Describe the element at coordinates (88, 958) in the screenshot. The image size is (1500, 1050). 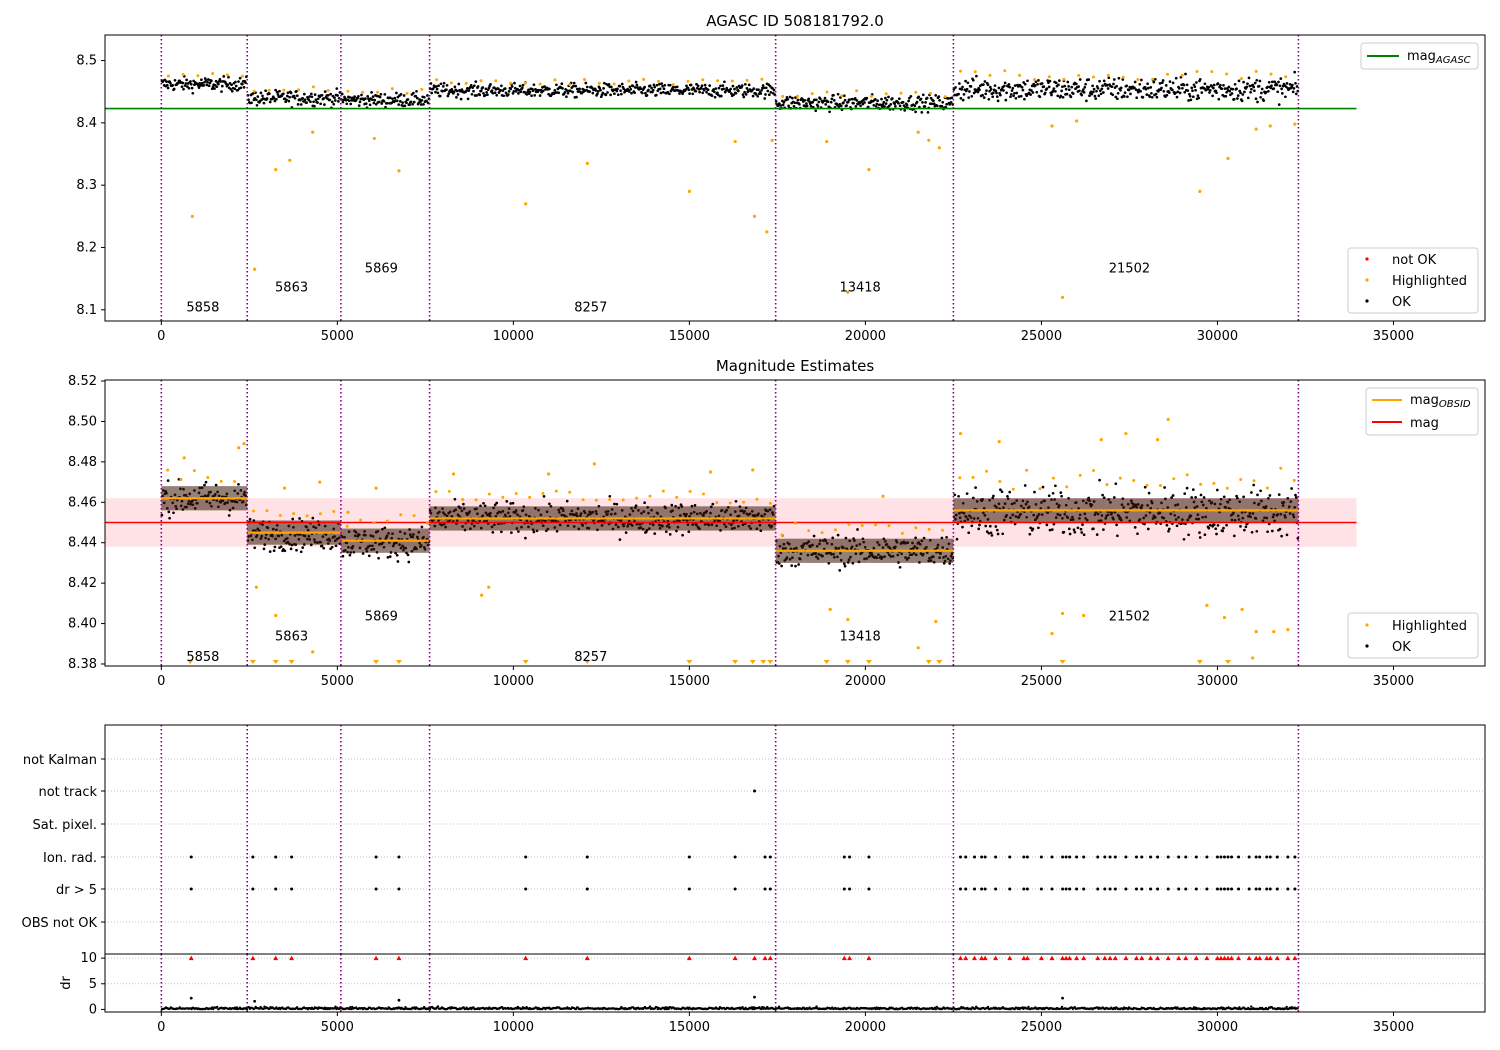
I see `y-tick-label: 10` at that location.